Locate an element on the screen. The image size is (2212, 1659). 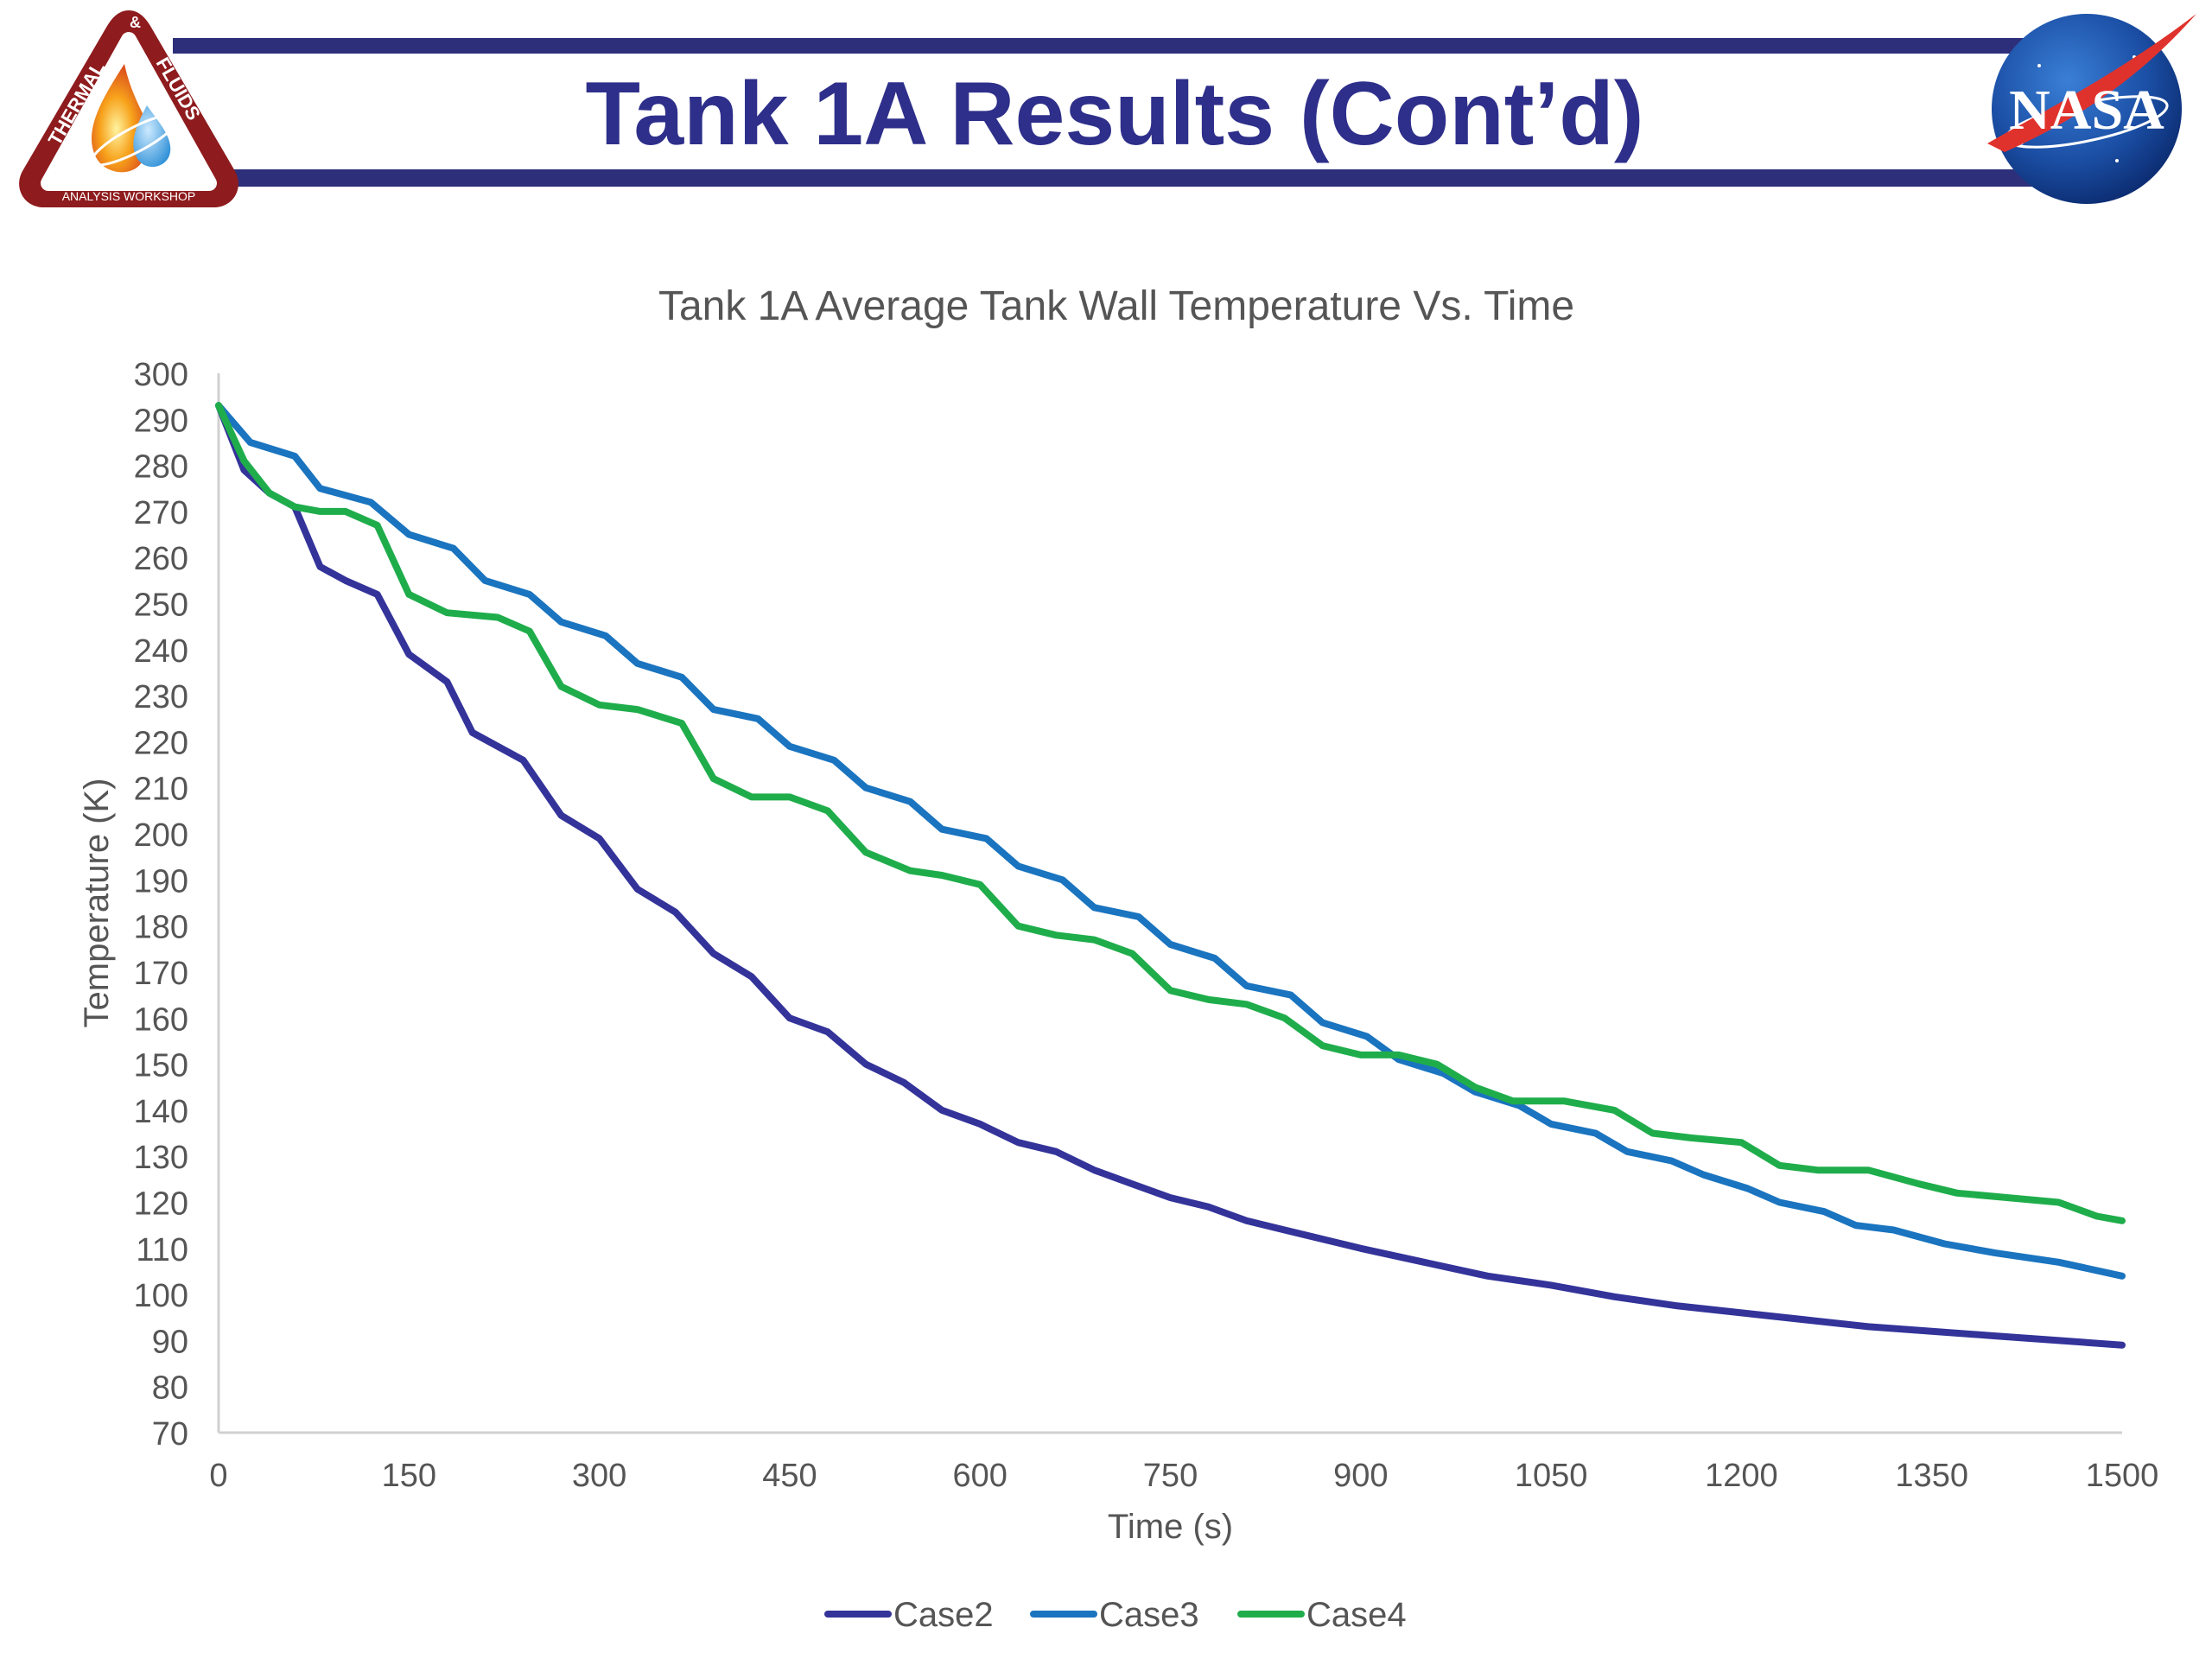
y-tick-label: 200 is located at coordinates (161, 835).